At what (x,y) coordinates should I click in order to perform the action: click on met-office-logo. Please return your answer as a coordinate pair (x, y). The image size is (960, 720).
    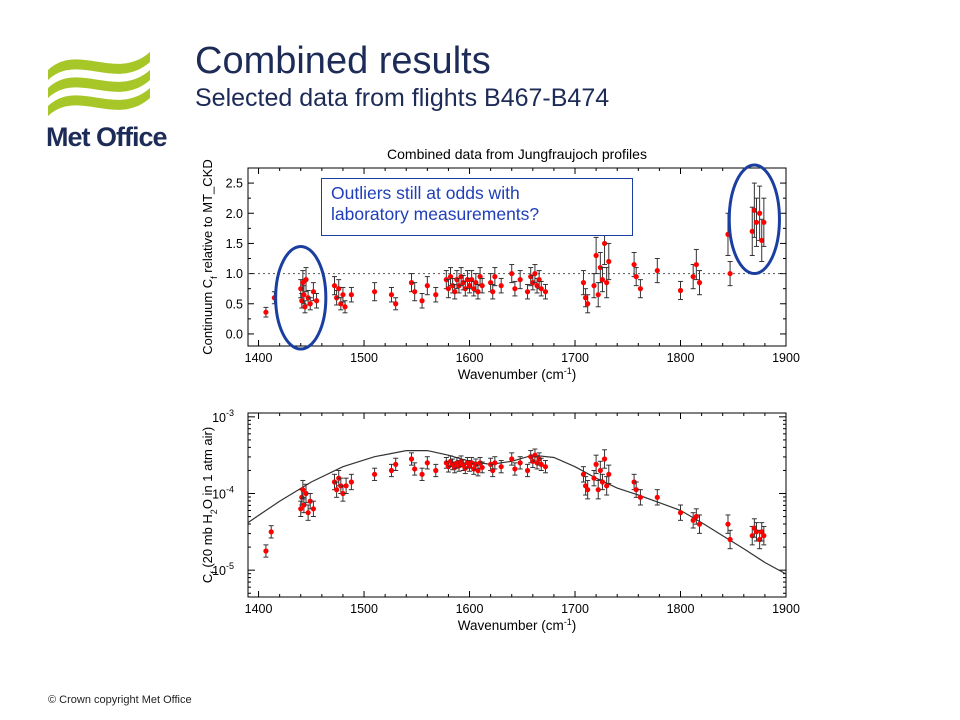
    Looking at the image, I should click on (99, 84).